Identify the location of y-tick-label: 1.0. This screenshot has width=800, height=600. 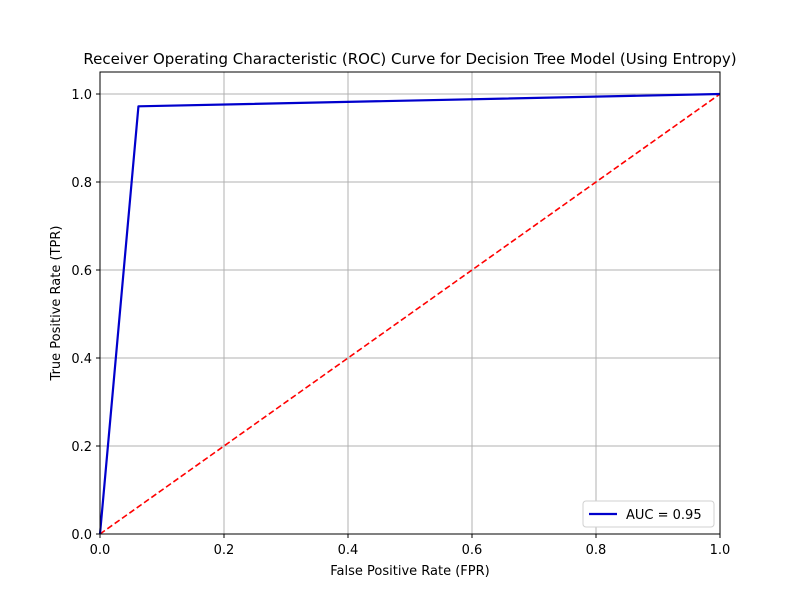
(81, 95).